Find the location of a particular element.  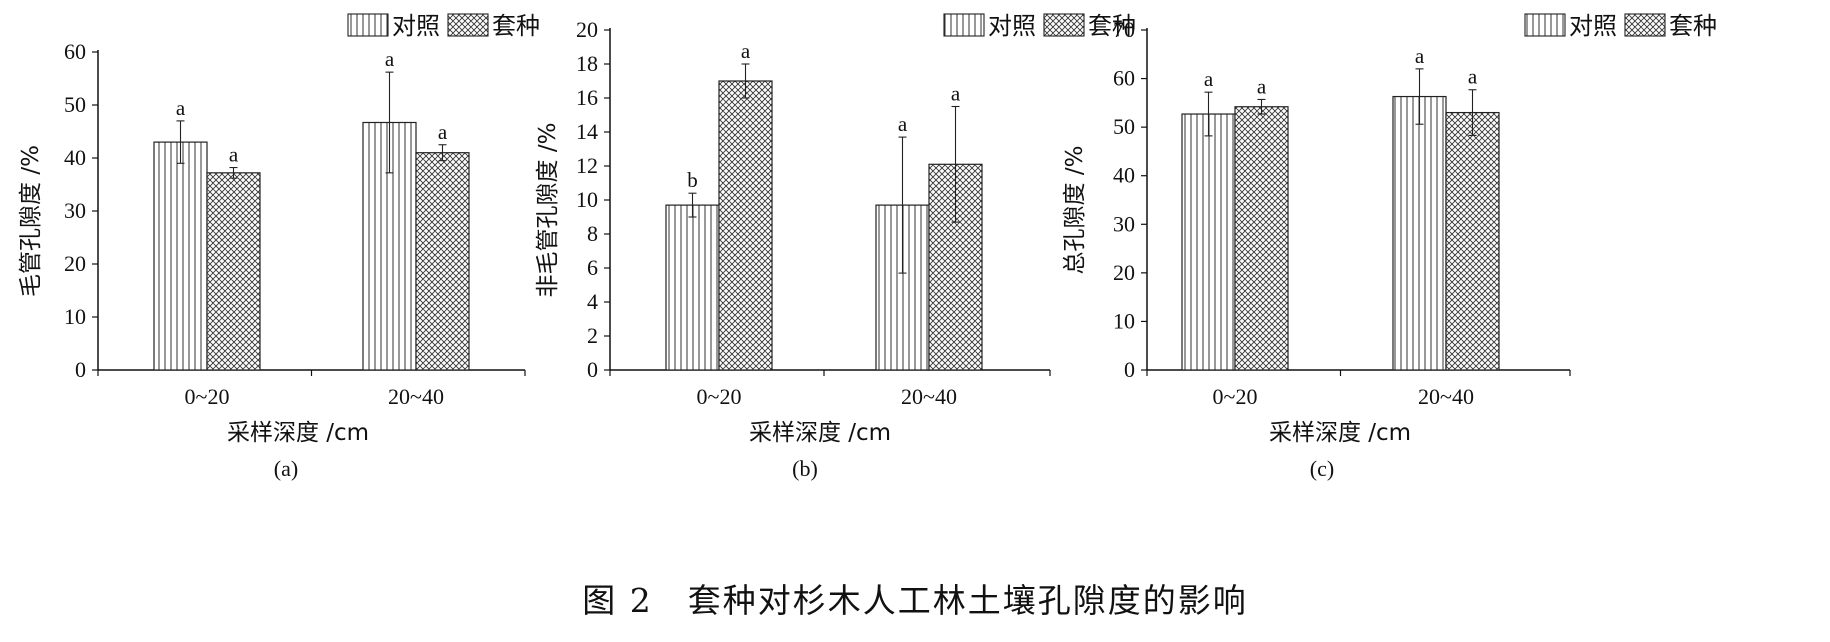

y-axis-title: 非毛管孔隙度 /% is located at coordinates (548, 210).